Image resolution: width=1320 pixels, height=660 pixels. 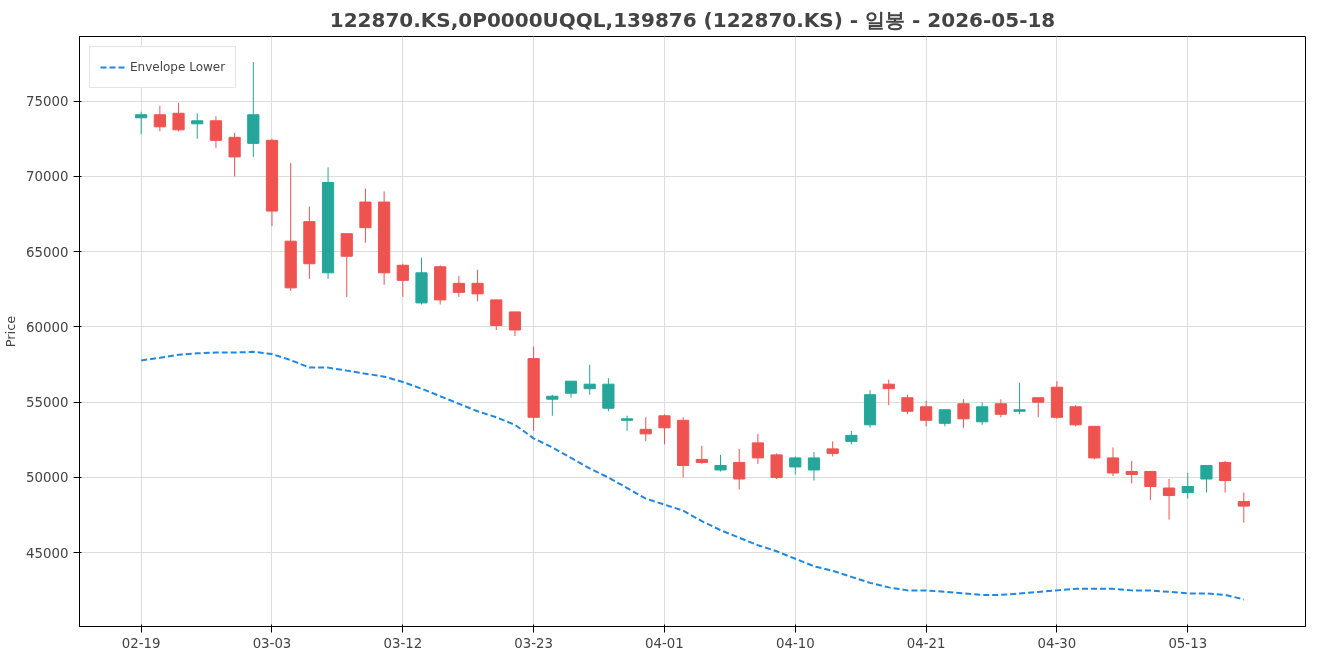 What do you see at coordinates (47, 102) in the screenshot?
I see `y-tick-label: 75000` at bounding box center [47, 102].